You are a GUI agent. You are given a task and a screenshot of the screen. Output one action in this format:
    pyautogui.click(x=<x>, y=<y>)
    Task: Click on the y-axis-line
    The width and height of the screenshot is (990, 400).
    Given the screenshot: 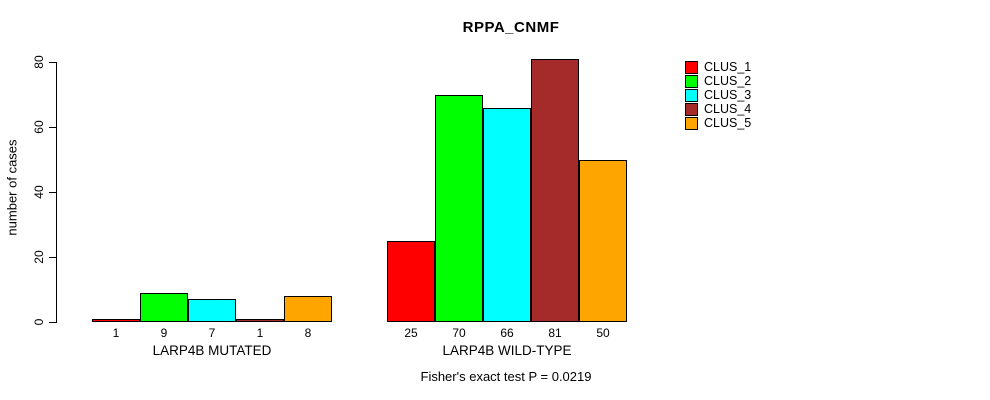 What is the action you would take?
    pyautogui.click(x=56, y=192)
    